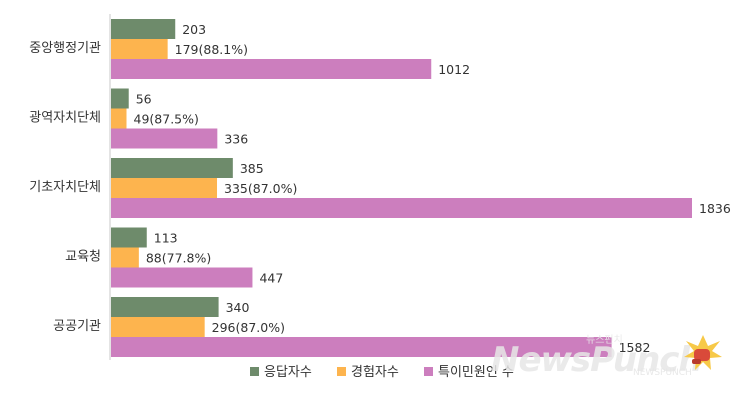 Image resolution: width=749 pixels, height=417 pixels. Describe the element at coordinates (65, 48) in the screenshot. I see `category-label: 중앙행정기관` at that location.